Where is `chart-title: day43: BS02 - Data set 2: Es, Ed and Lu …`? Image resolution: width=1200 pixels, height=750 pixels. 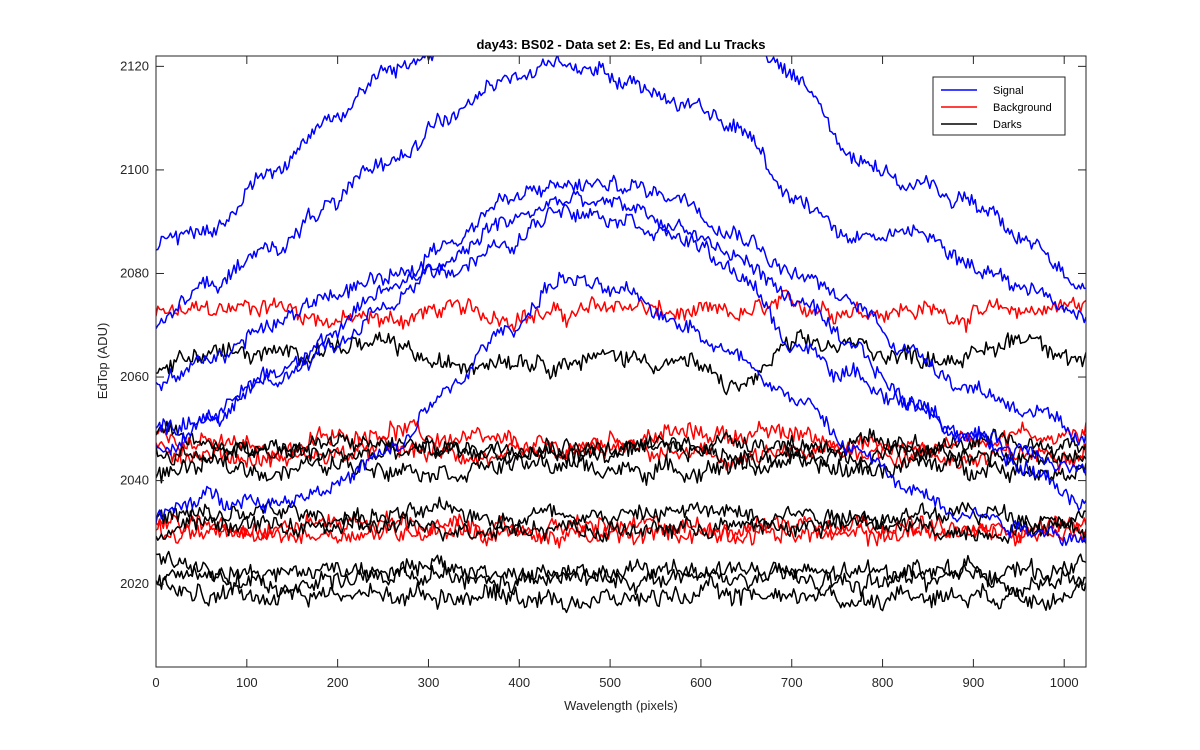
chart-title: day43: BS02 - Data set 2: Es, Ed and Lu … is located at coordinates (620, 44).